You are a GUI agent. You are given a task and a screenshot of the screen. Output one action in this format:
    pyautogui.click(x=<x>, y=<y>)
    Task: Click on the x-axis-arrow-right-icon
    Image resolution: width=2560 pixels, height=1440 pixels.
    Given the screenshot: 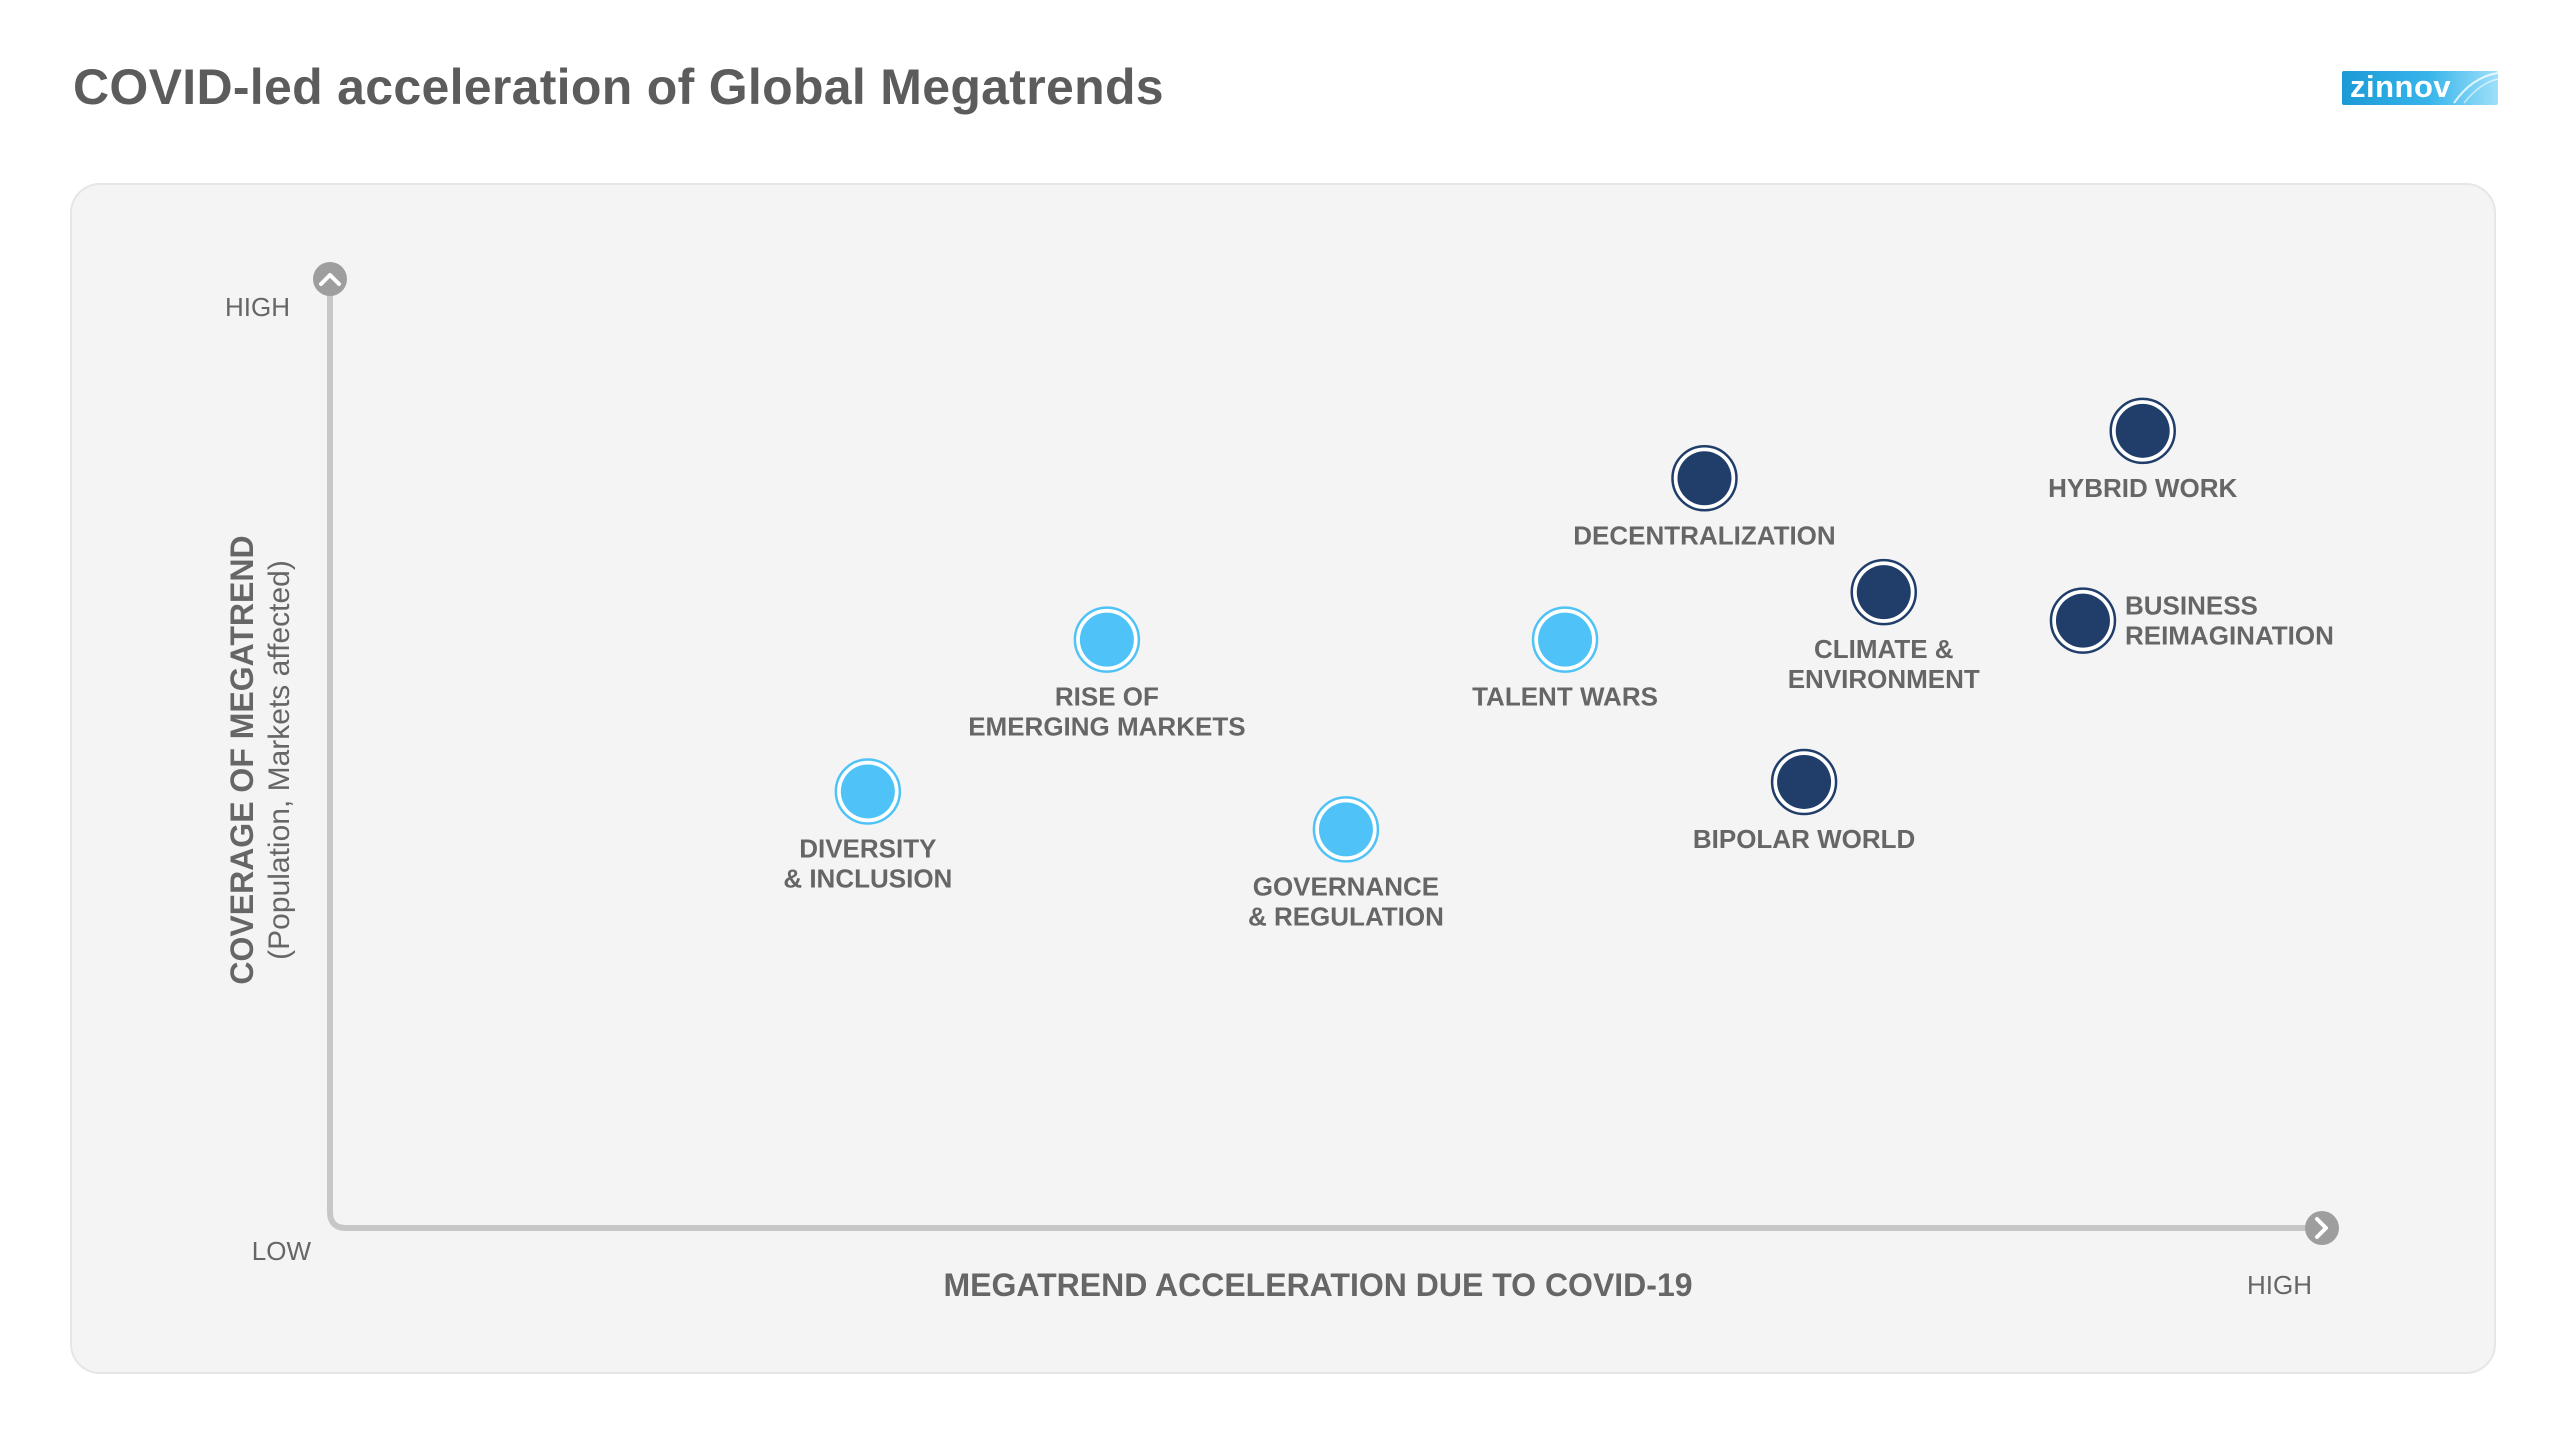 What is the action you would take?
    pyautogui.click(x=2322, y=1228)
    